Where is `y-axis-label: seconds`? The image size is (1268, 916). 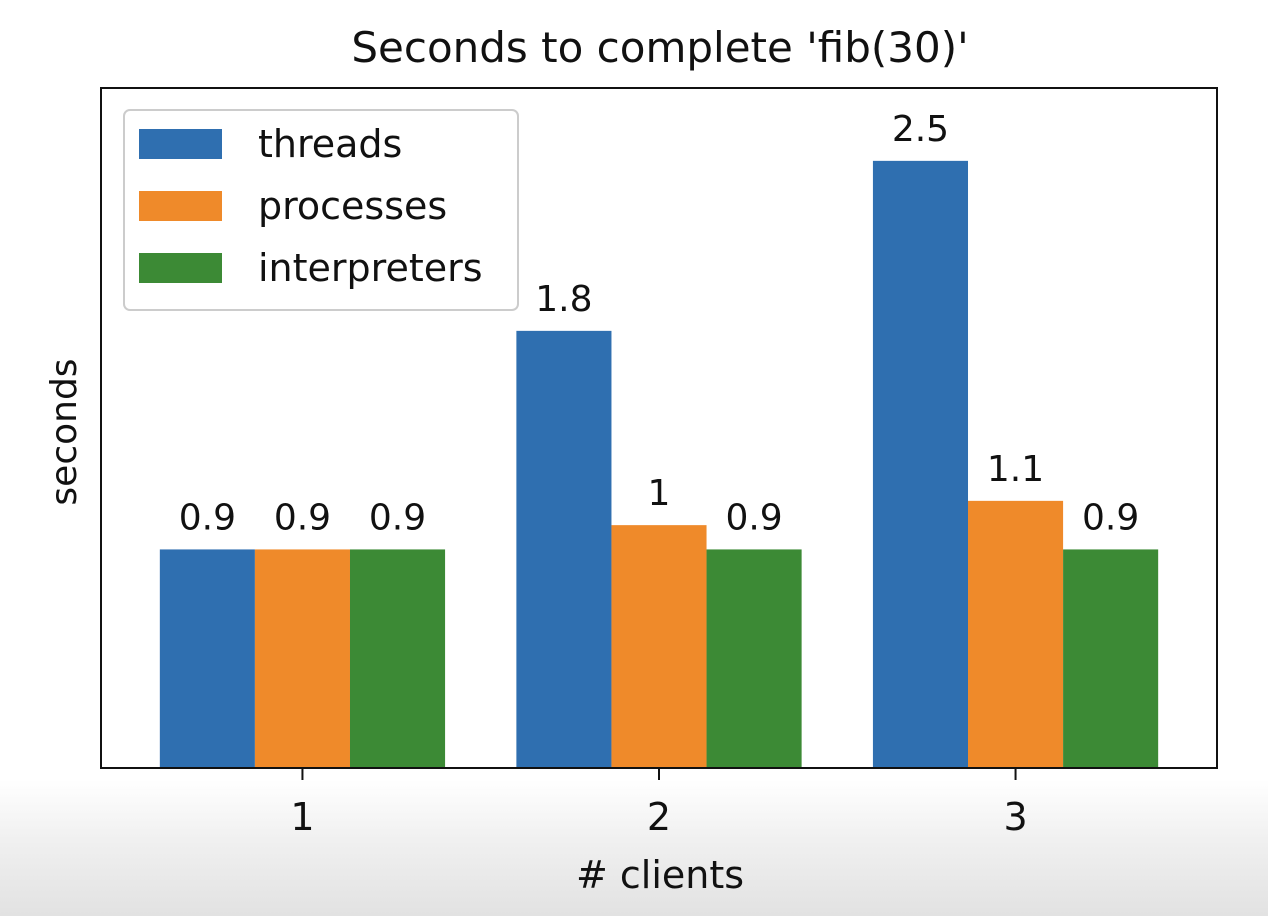
y-axis-label: seconds is located at coordinates (64, 431).